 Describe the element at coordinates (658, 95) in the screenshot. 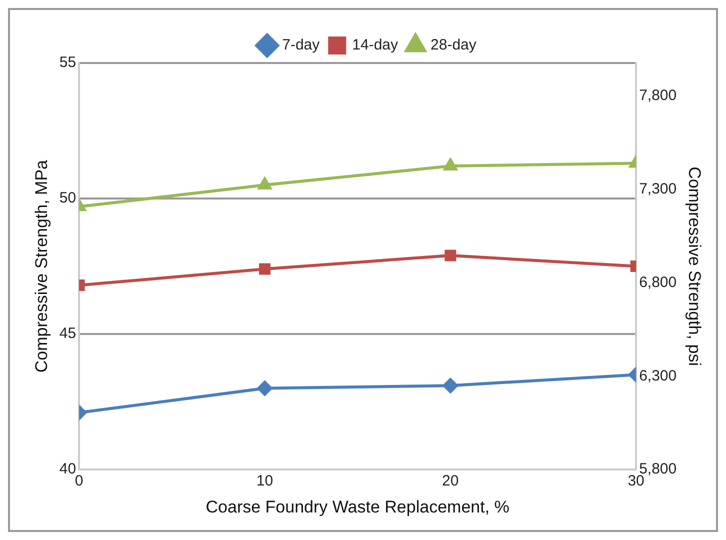

I see `y2-tick-label: 7,800` at that location.